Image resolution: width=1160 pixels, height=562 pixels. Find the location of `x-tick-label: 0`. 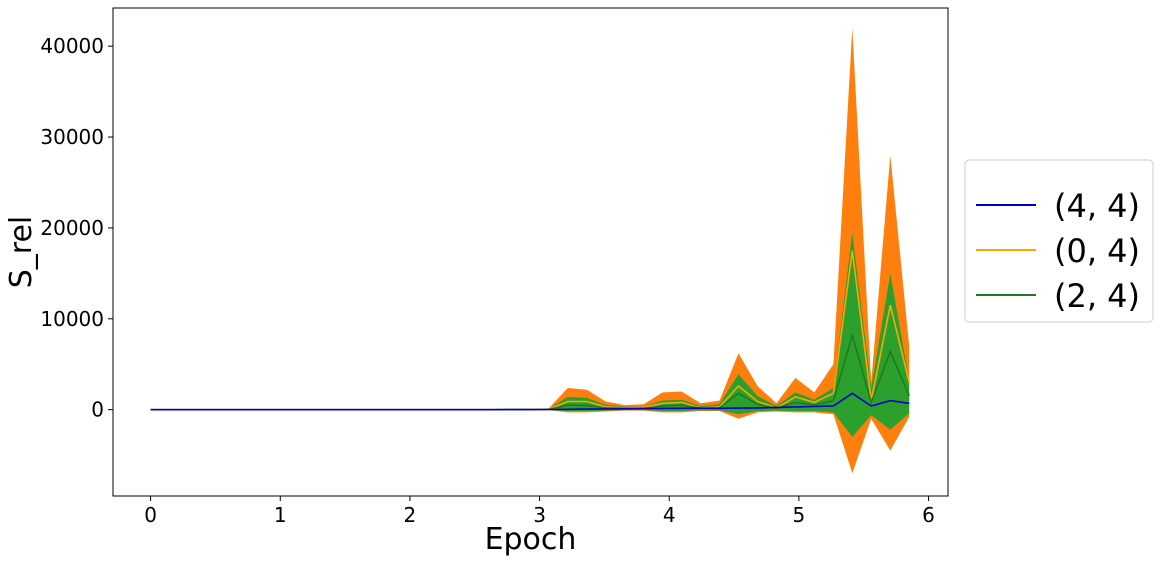

x-tick-label: 0 is located at coordinates (150, 515).